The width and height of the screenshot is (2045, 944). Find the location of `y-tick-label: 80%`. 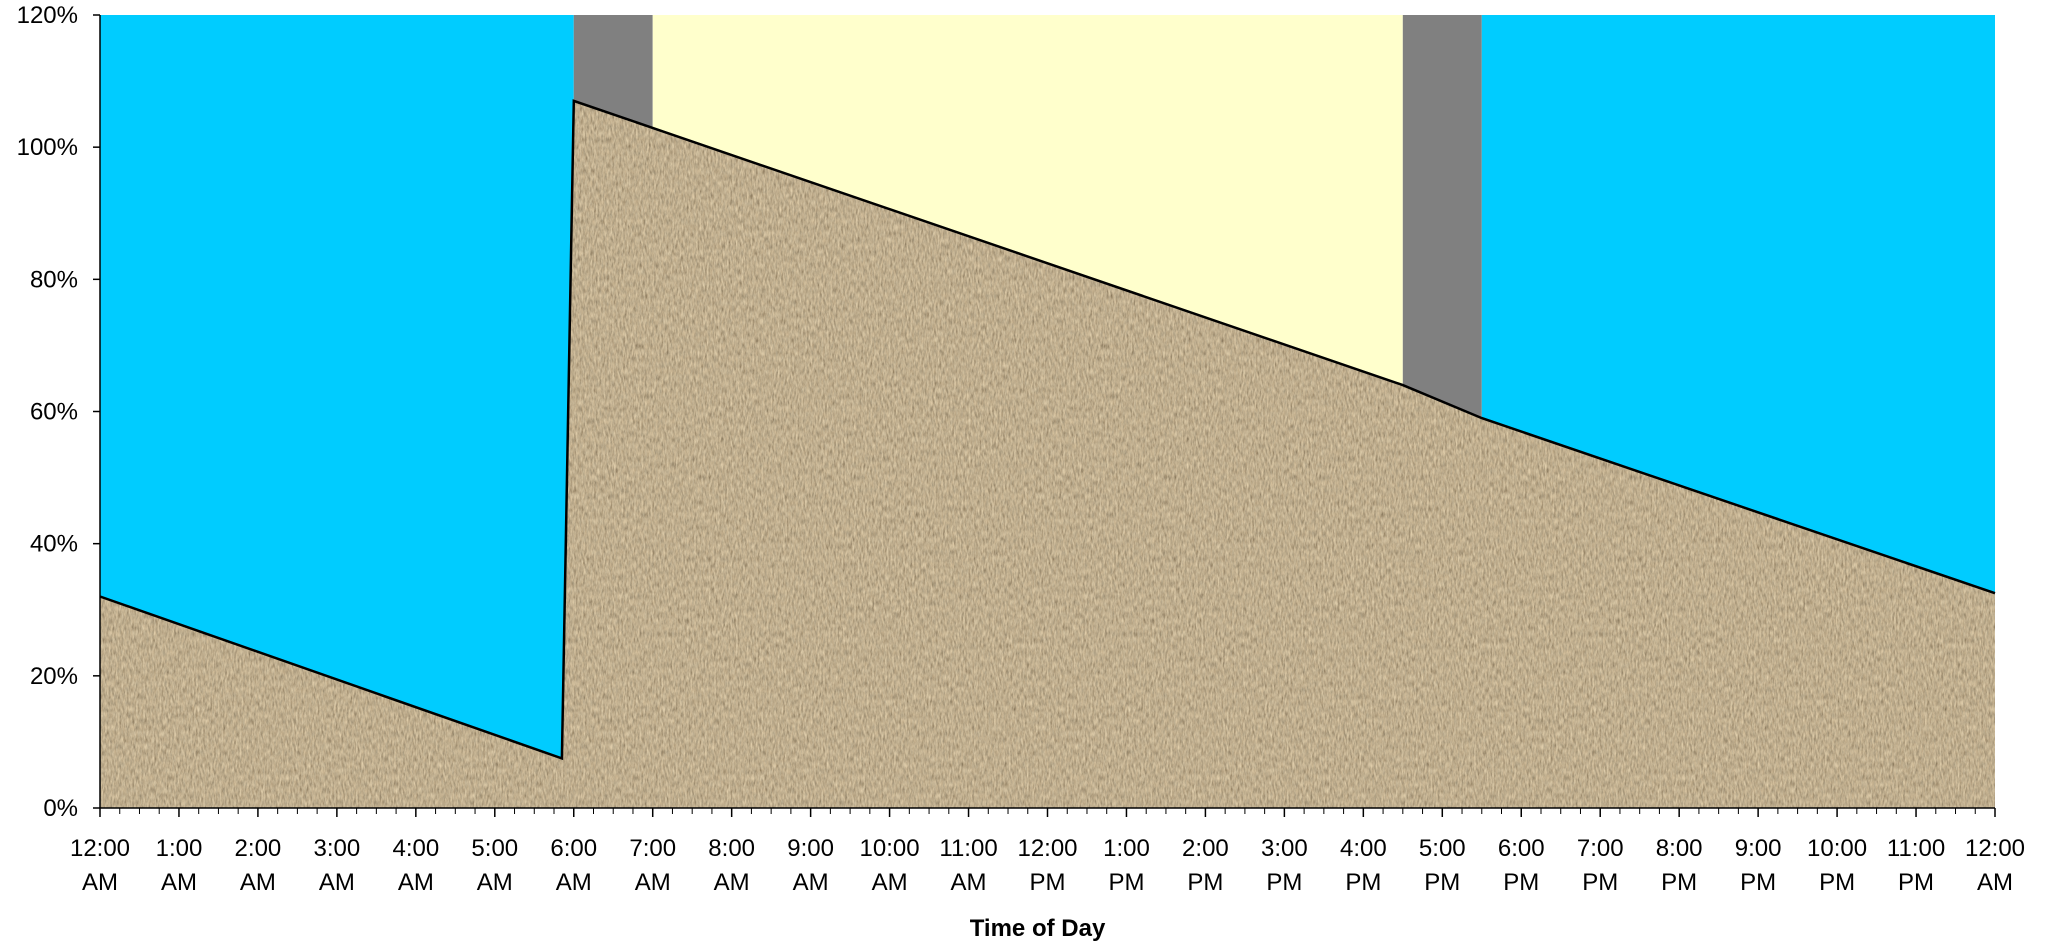

y-tick-label: 80% is located at coordinates (54, 279).